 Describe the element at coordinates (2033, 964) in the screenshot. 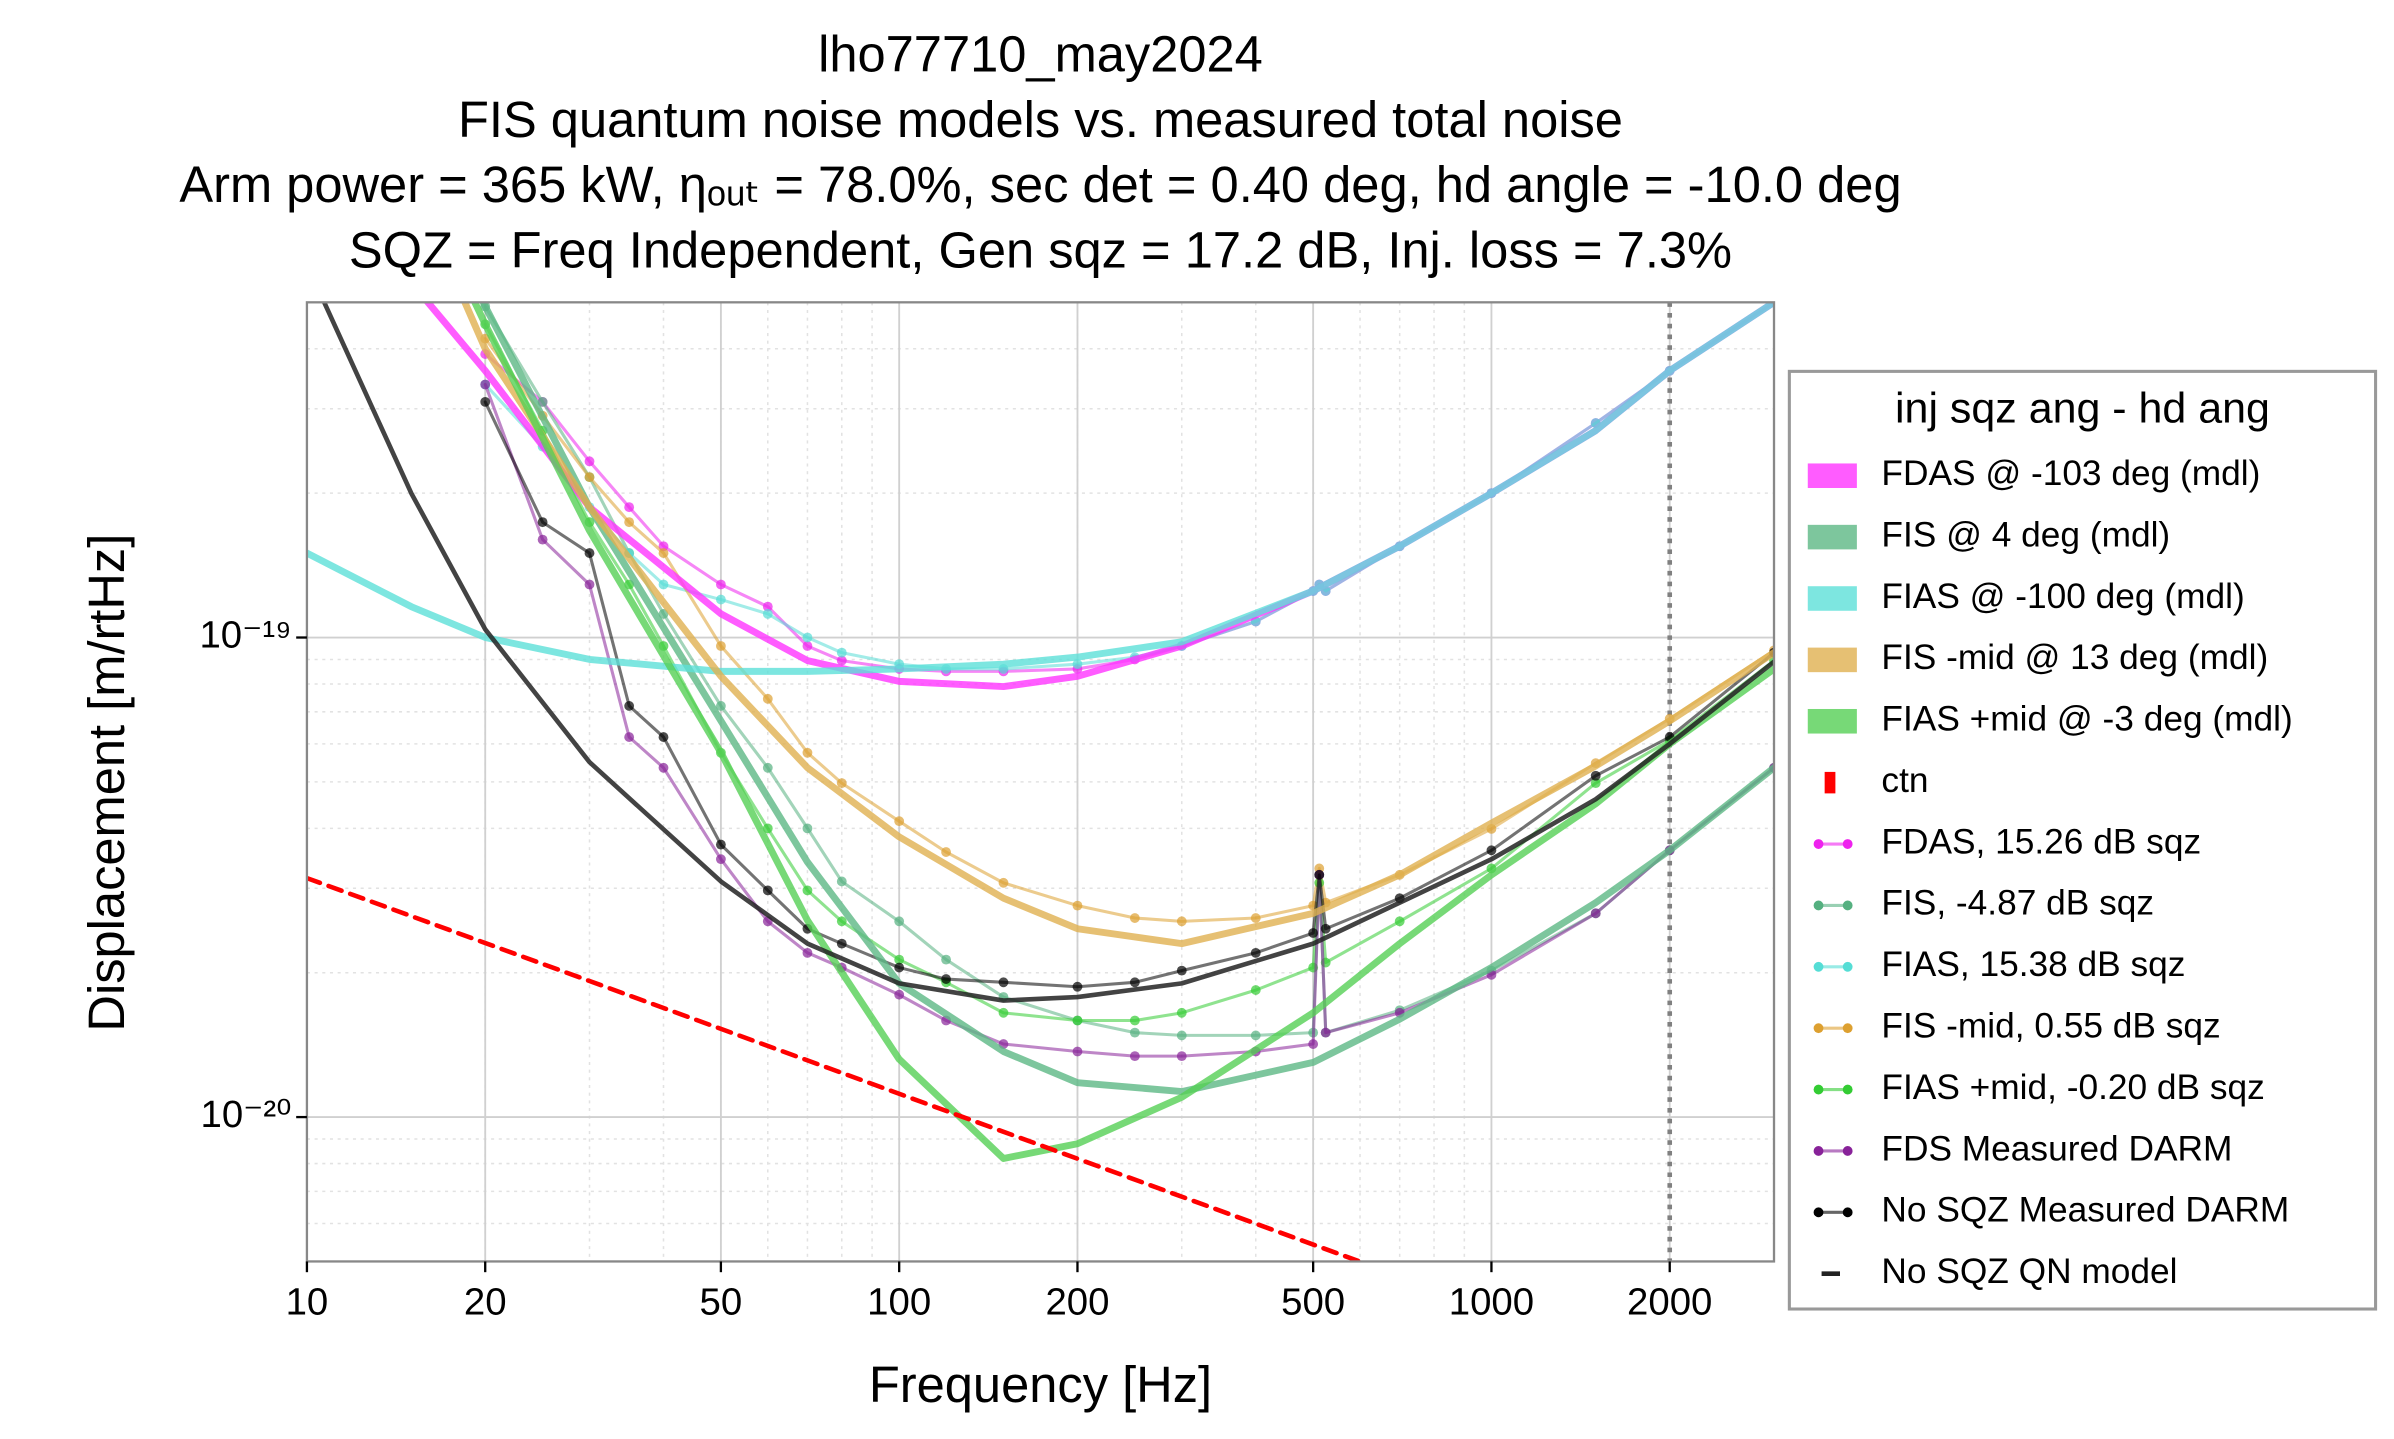

I see `legend-label: FIAS, 15.38 dB sqz` at that location.